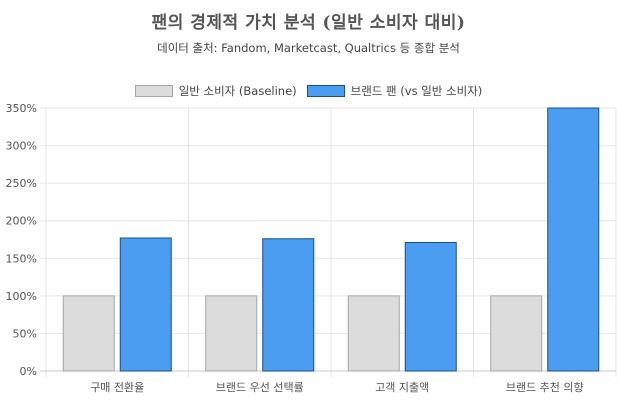  I want to click on x-tick-label: 고객 지출액, so click(402, 387).